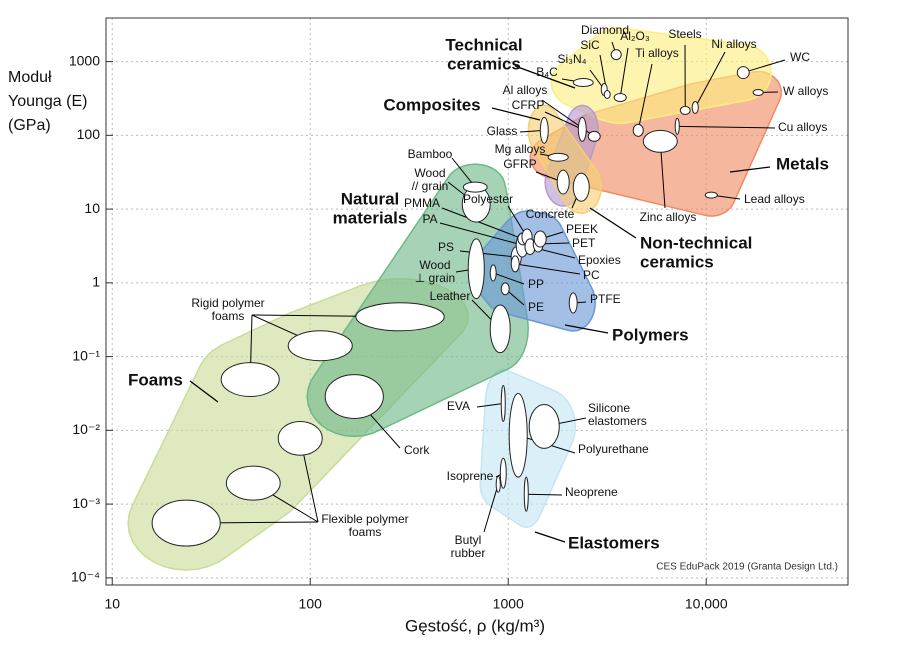 The width and height of the screenshot is (900, 653). I want to click on family-label: Foams, so click(155, 379).